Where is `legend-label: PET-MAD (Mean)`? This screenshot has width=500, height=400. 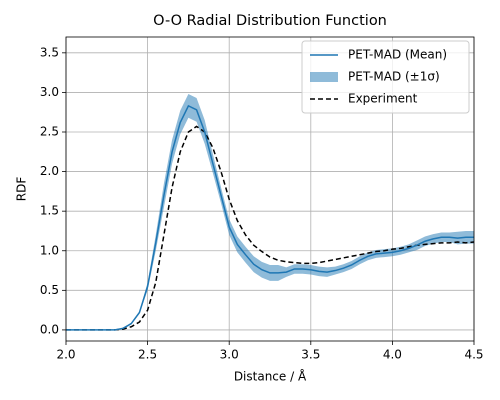
legend-label: PET-MAD (Mean) is located at coordinates (397, 55).